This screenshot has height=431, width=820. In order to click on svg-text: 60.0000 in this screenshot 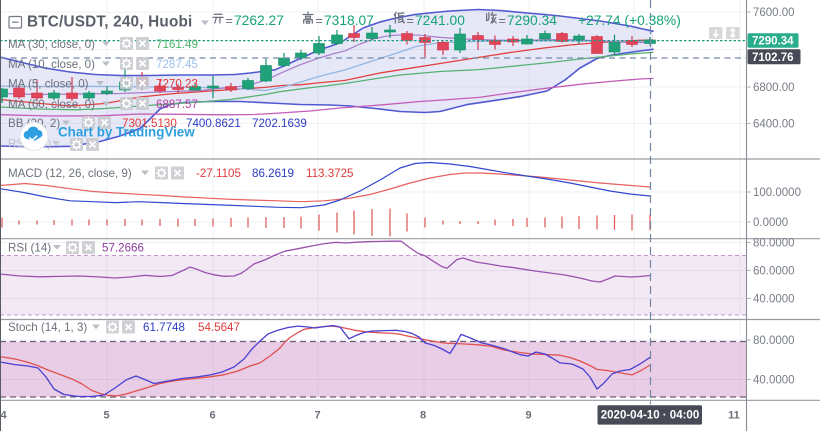, I will do `click(774, 272)`.